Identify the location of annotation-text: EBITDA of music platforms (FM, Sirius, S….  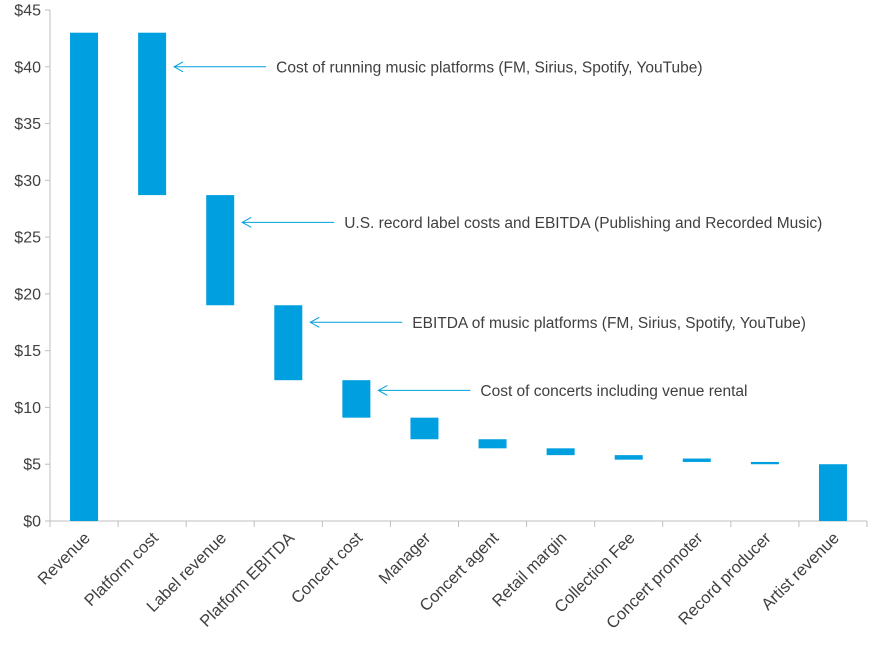
(609, 323).